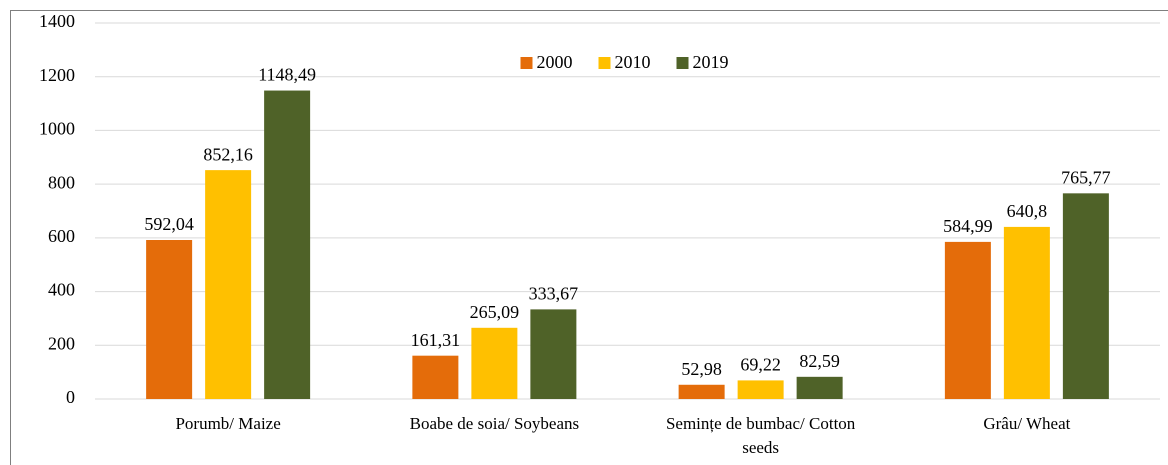 This screenshot has height=465, width=1168. Describe the element at coordinates (701, 369) in the screenshot. I see `value-label: 52,98` at that location.